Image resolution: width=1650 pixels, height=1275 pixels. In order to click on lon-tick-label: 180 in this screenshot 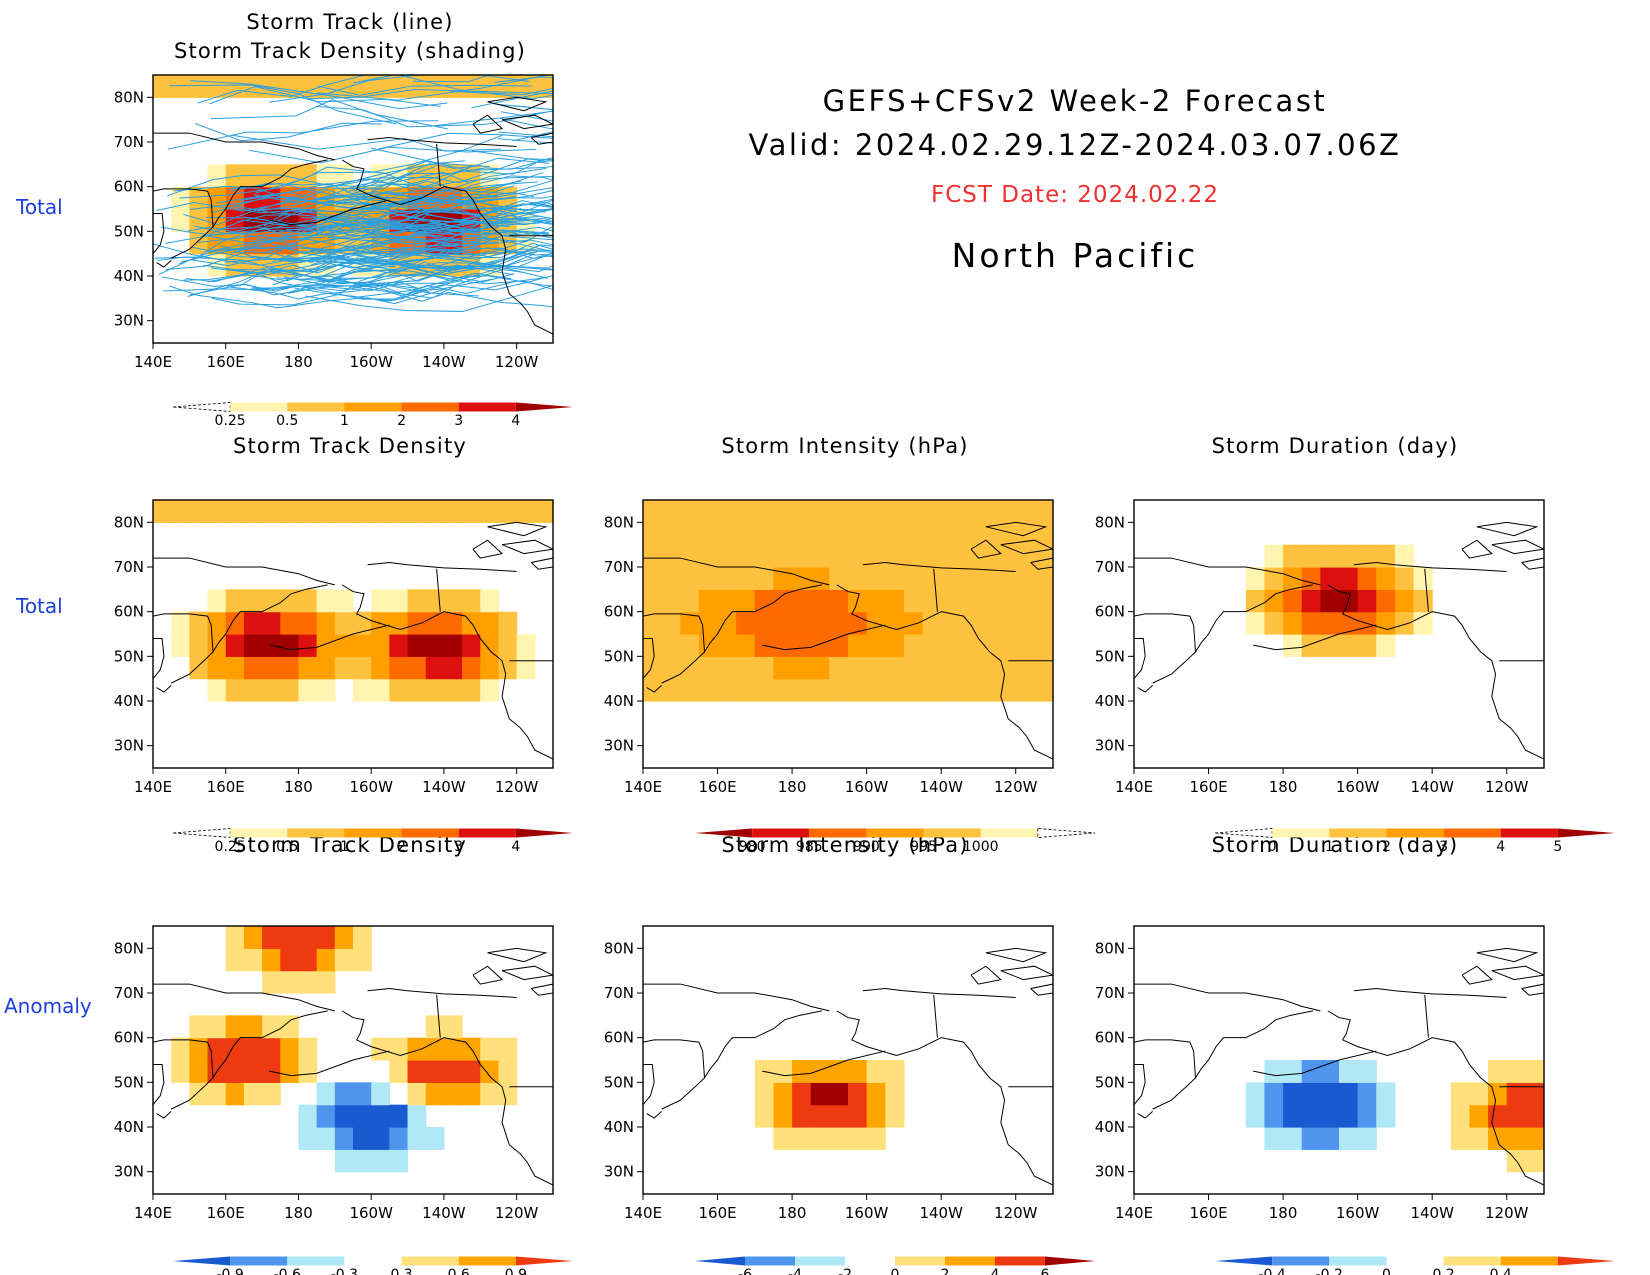, I will do `click(792, 1213)`.